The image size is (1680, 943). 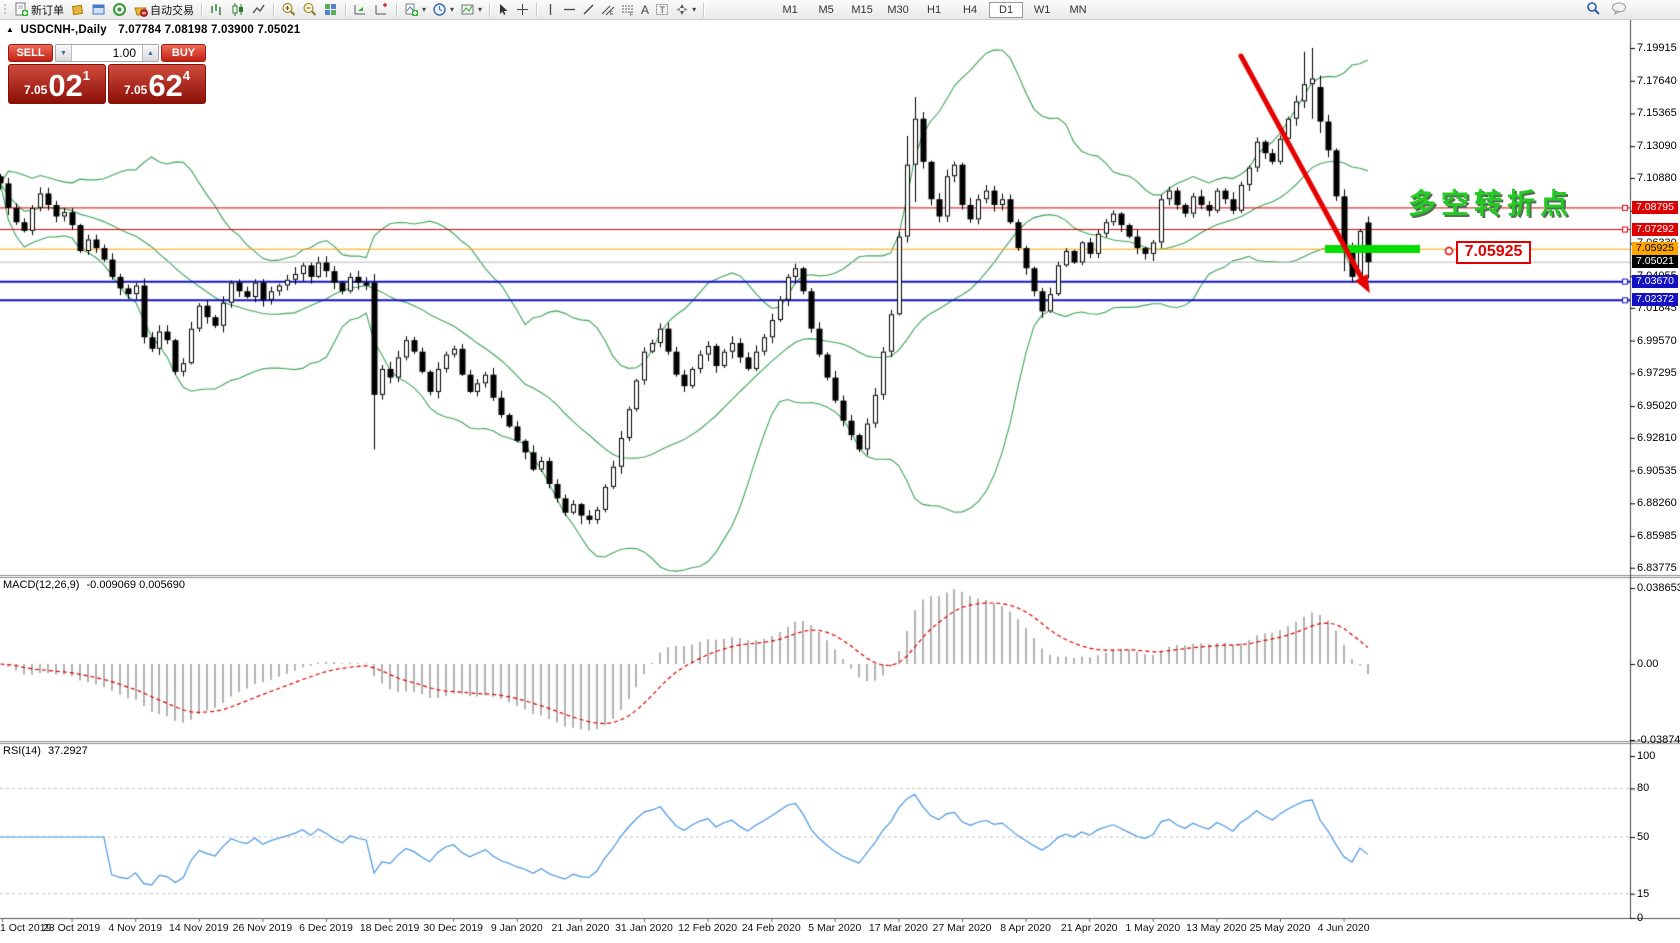 I want to click on text-label-tool-button: T, so click(x=662, y=9).